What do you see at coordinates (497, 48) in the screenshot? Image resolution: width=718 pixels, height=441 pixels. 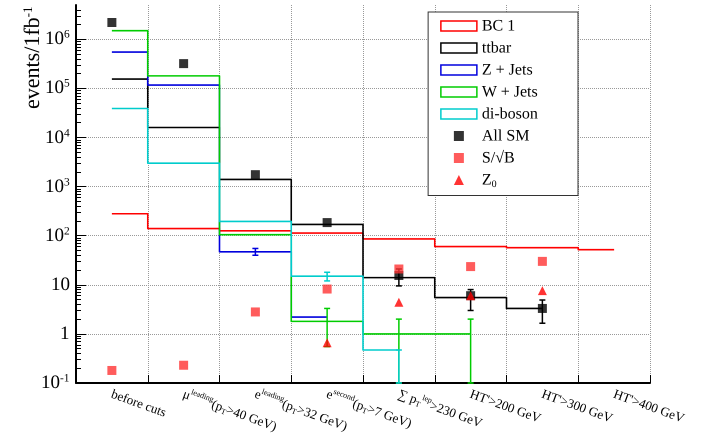 I see `legend-label: ttbar` at bounding box center [497, 48].